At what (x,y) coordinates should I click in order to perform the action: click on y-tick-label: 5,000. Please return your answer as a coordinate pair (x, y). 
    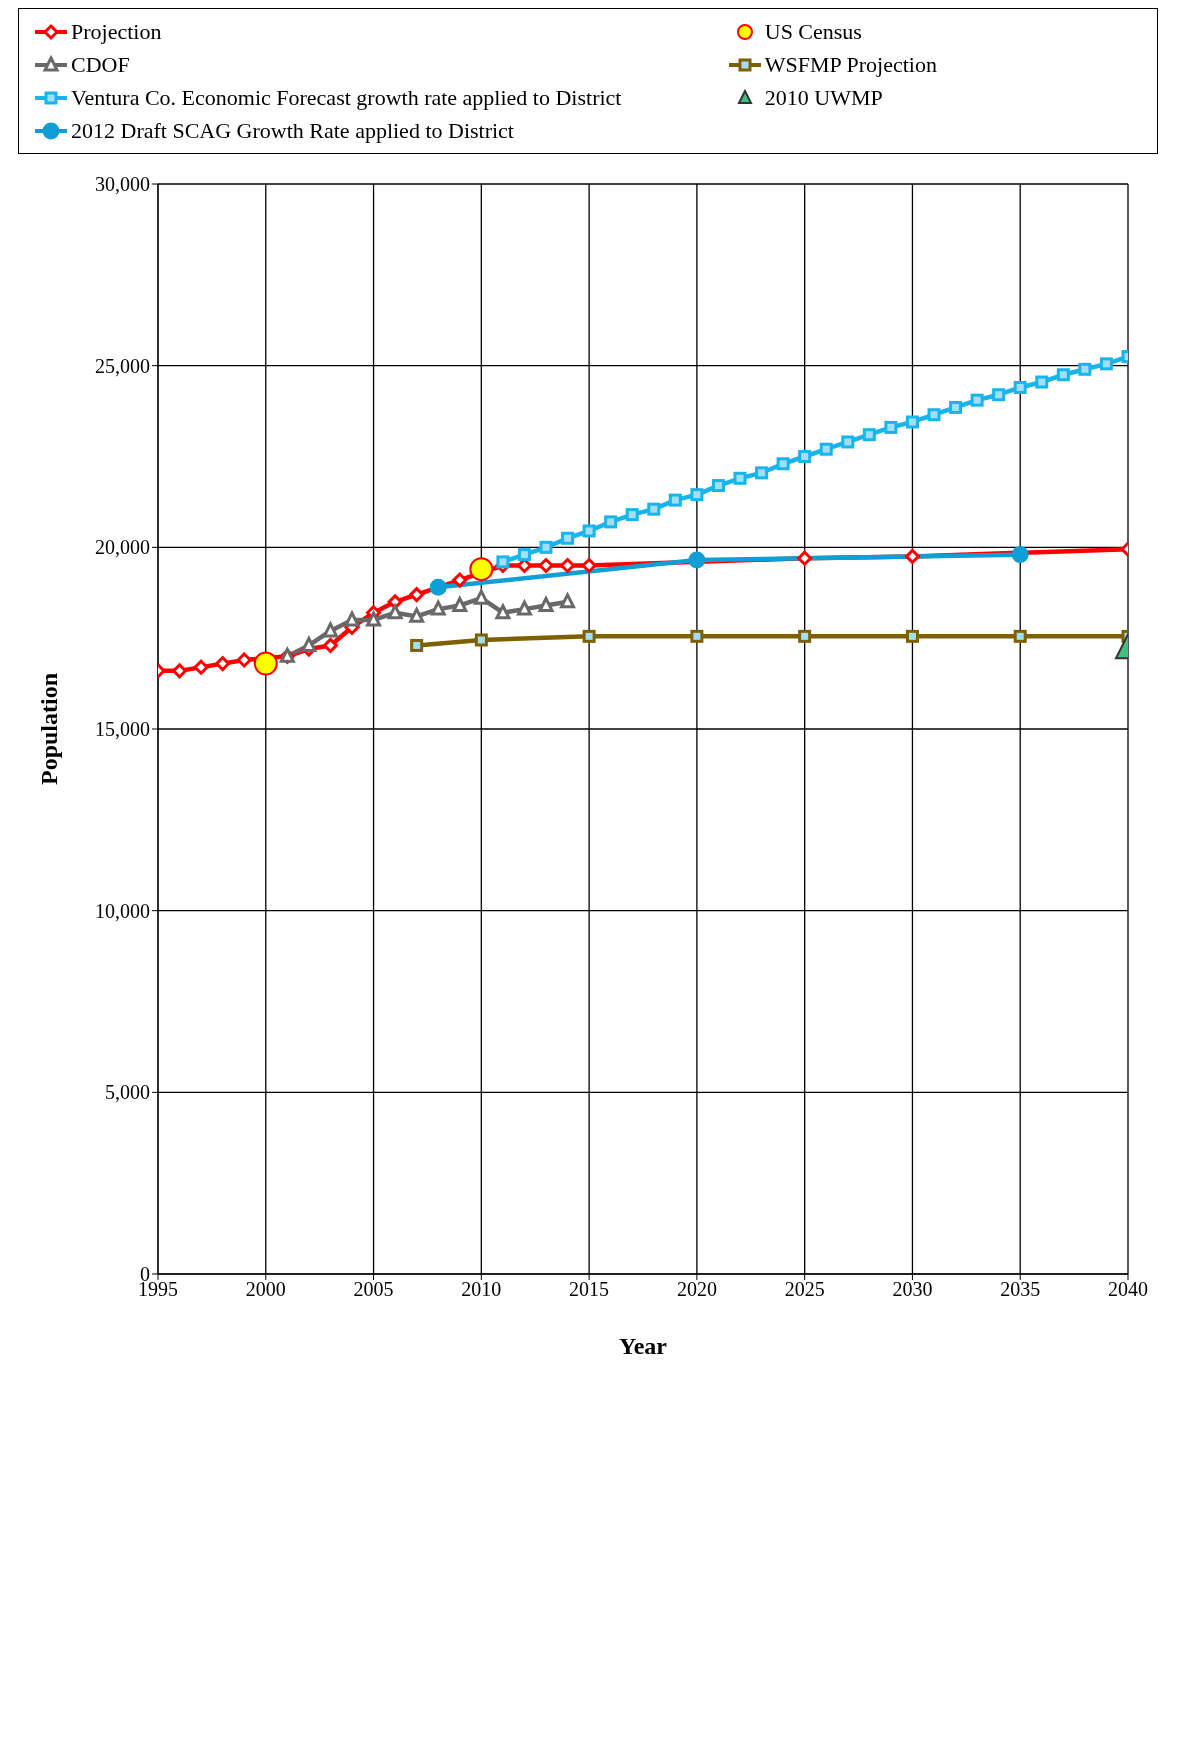
    Looking at the image, I should click on (127, 1092).